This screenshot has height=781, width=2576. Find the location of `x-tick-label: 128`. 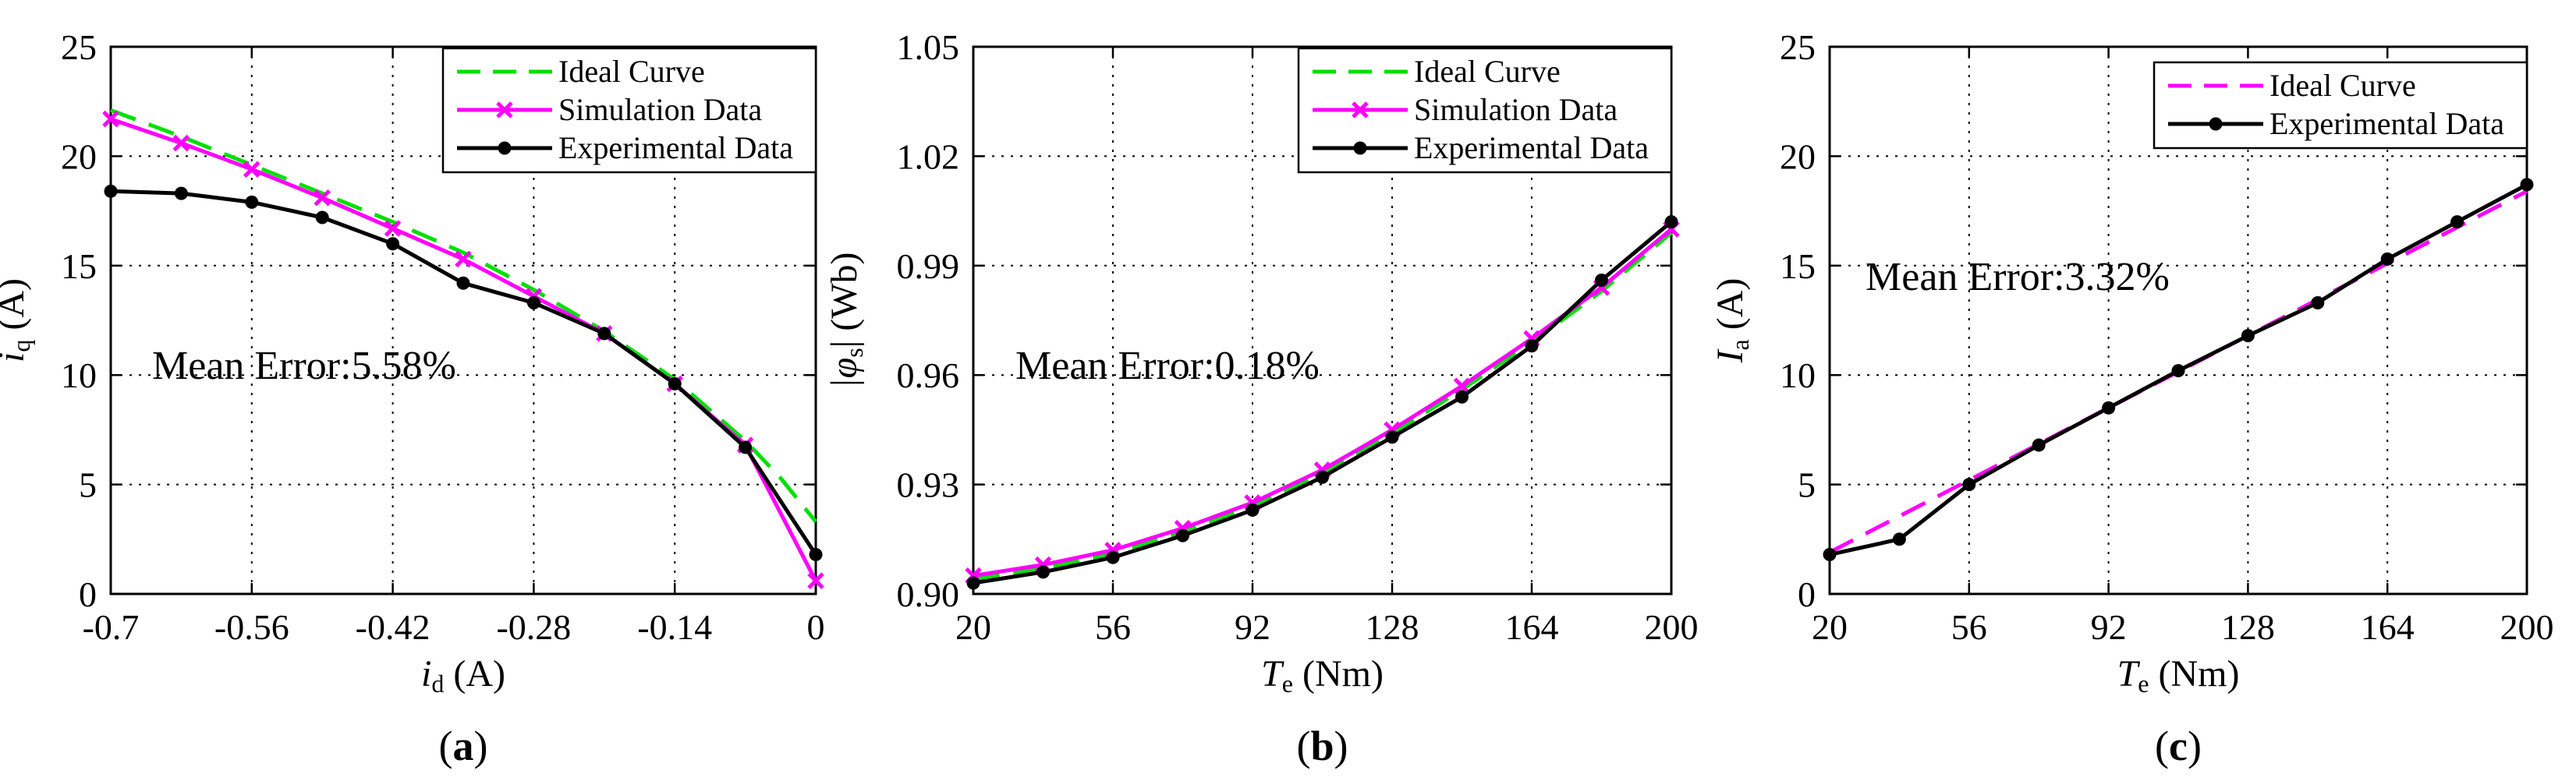

x-tick-label: 128 is located at coordinates (2248, 627).